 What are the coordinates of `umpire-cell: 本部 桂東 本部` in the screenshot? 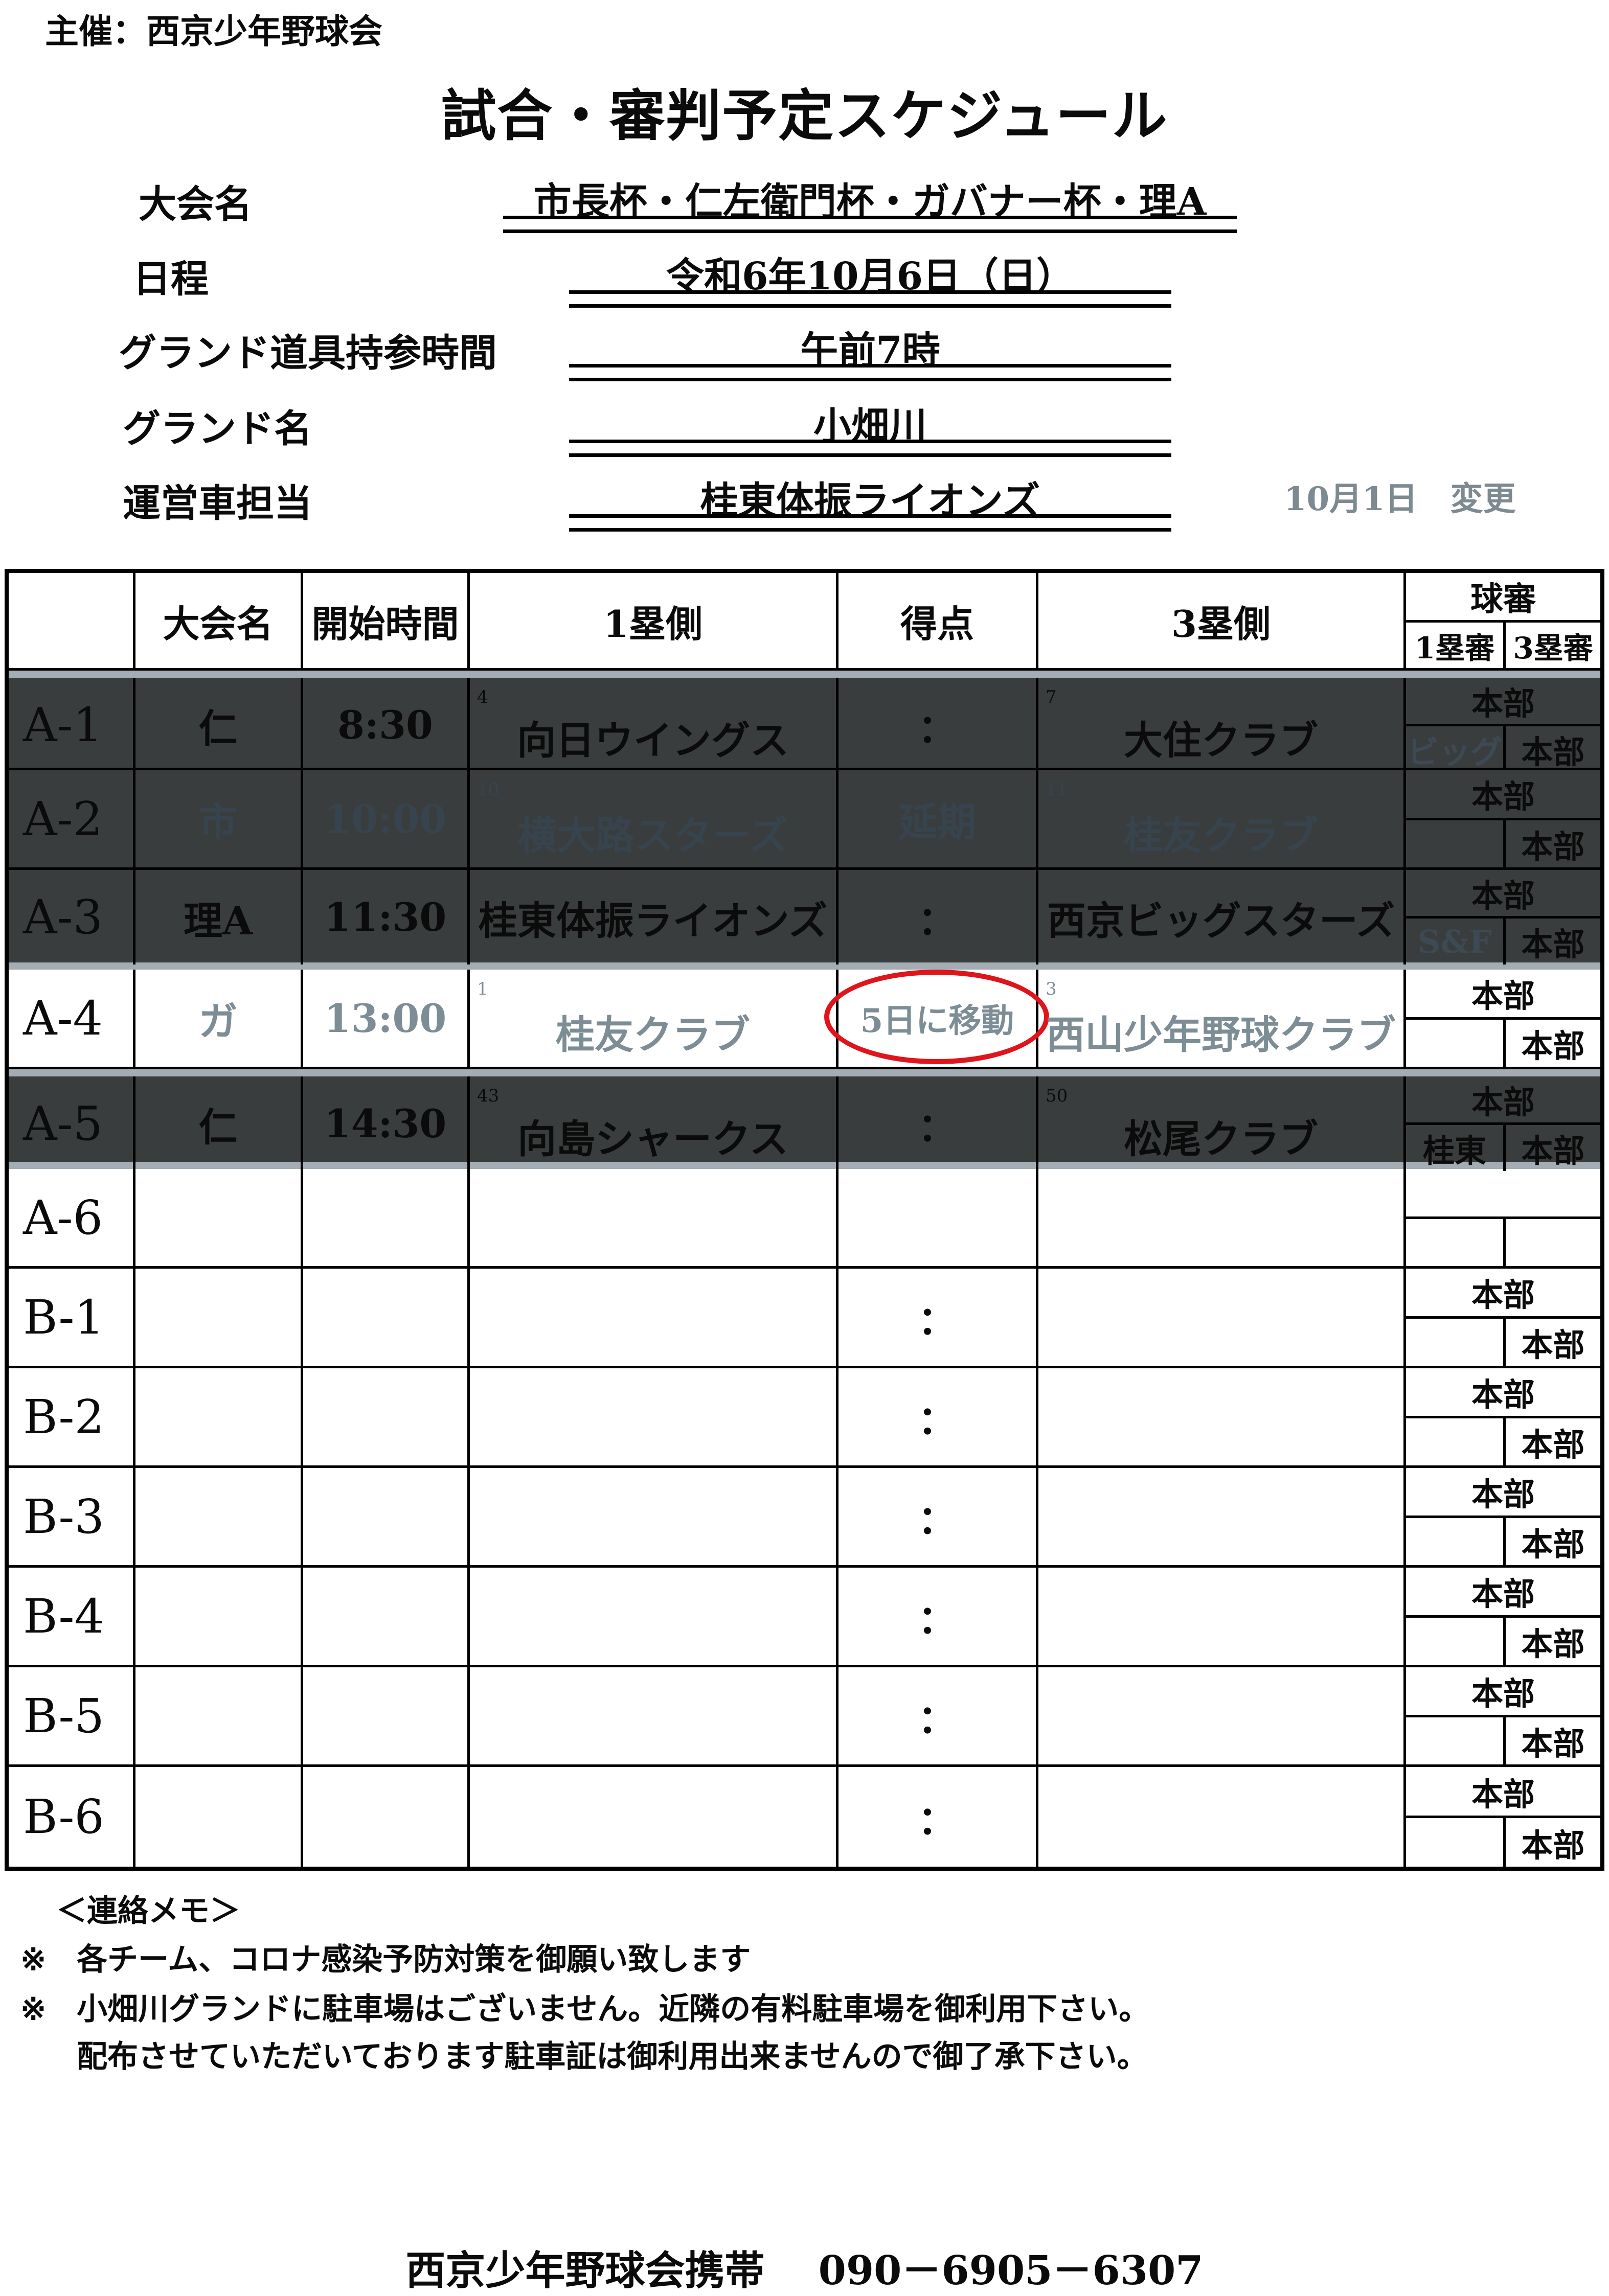 It's located at (1503, 1124).